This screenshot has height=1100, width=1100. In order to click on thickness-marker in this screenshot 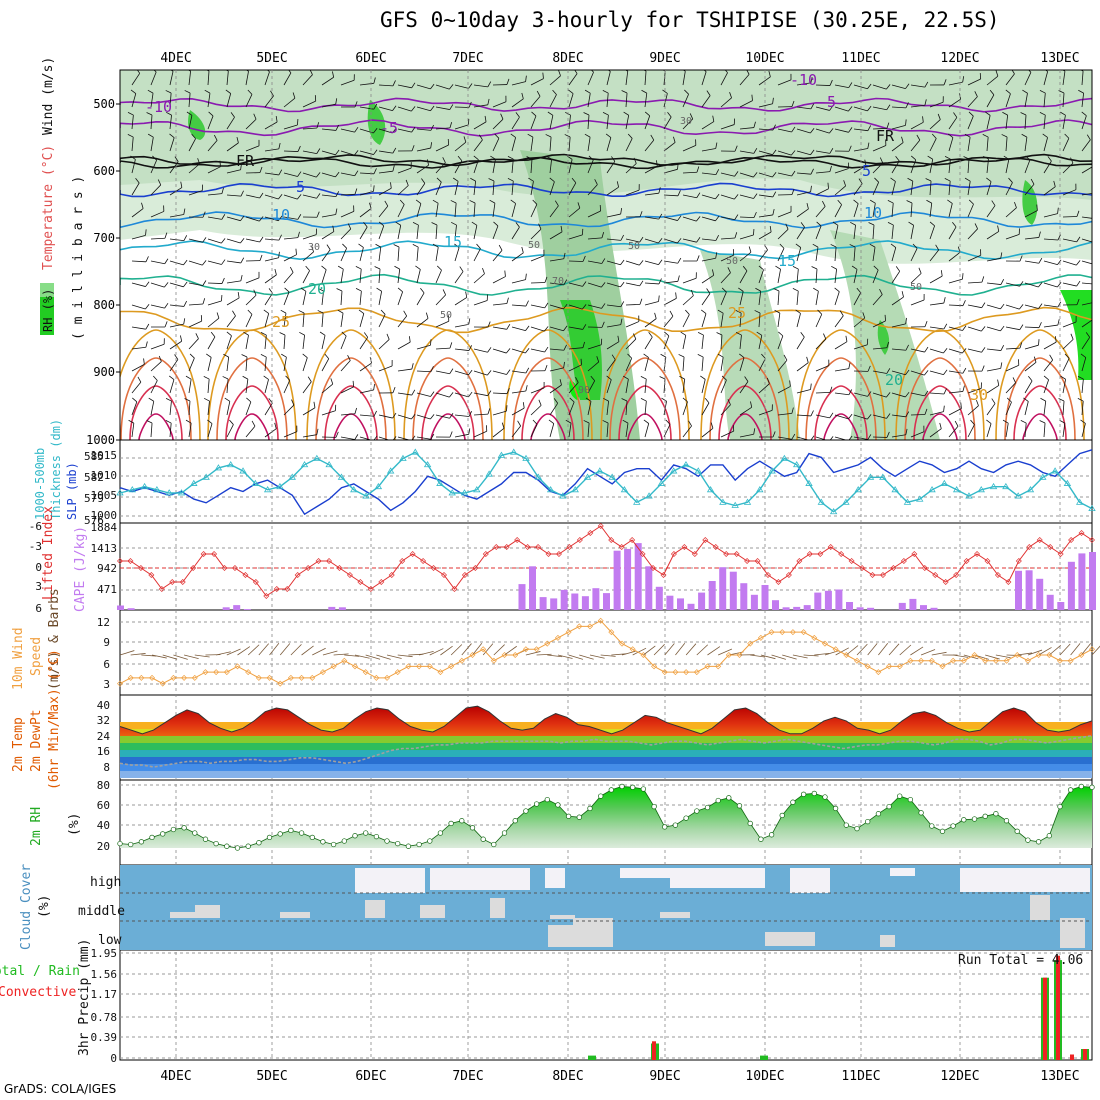, I will do `click(1067, 482)`.